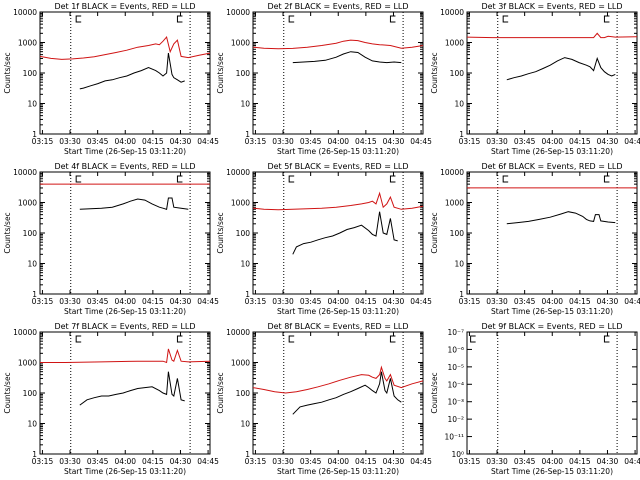 The height and width of the screenshot is (480, 640). I want to click on chart-title: Det 9f BLACK = Events, RED = LLD, so click(551, 326).